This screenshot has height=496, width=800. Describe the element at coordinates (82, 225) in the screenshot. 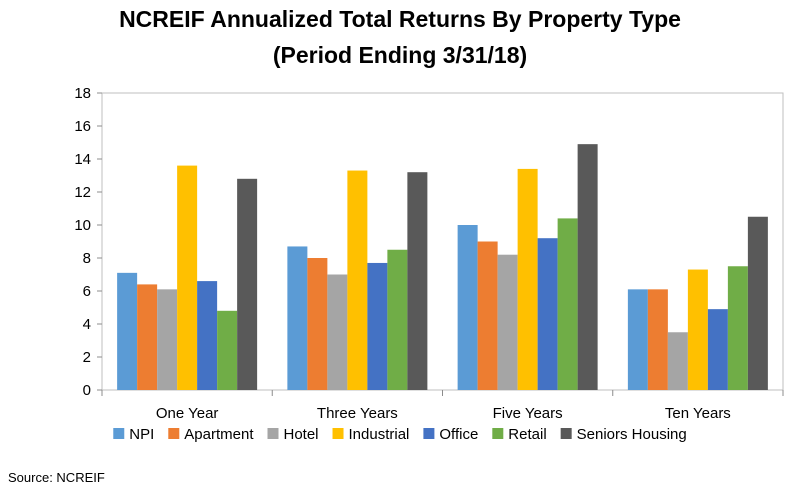

I see `y-tick-label: 10` at that location.